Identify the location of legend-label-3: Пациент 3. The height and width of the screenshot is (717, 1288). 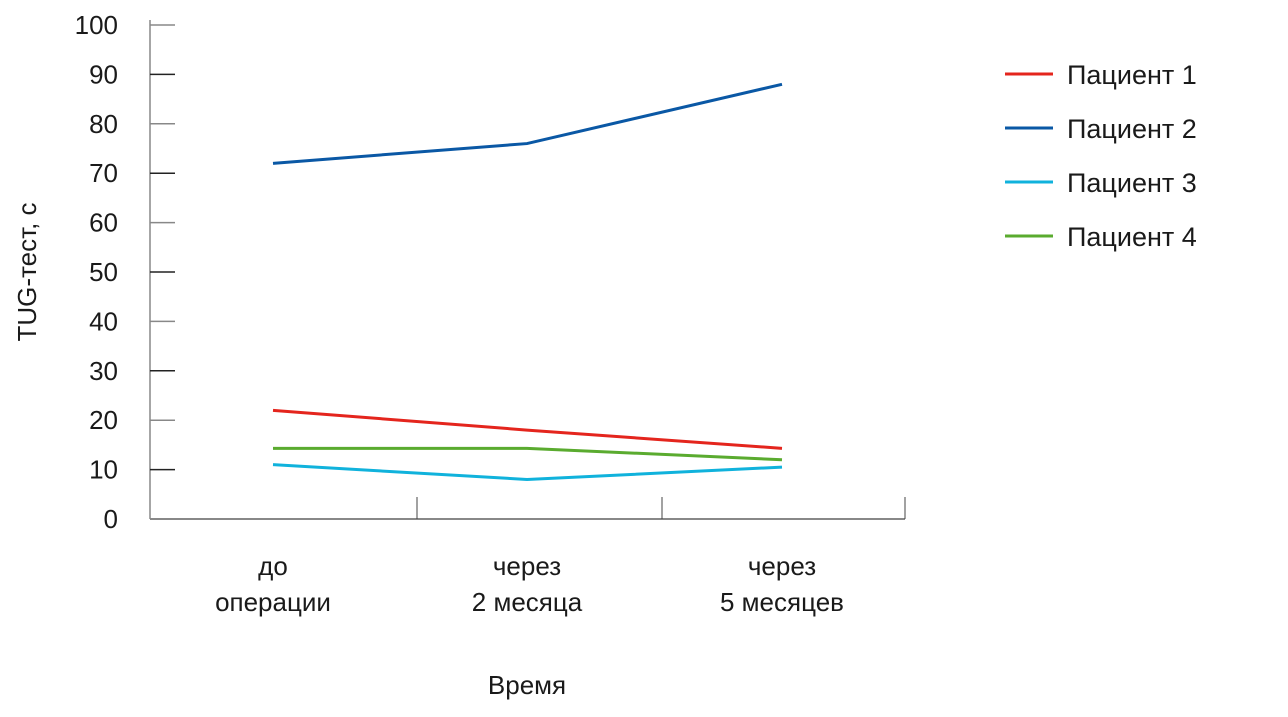
(1132, 183).